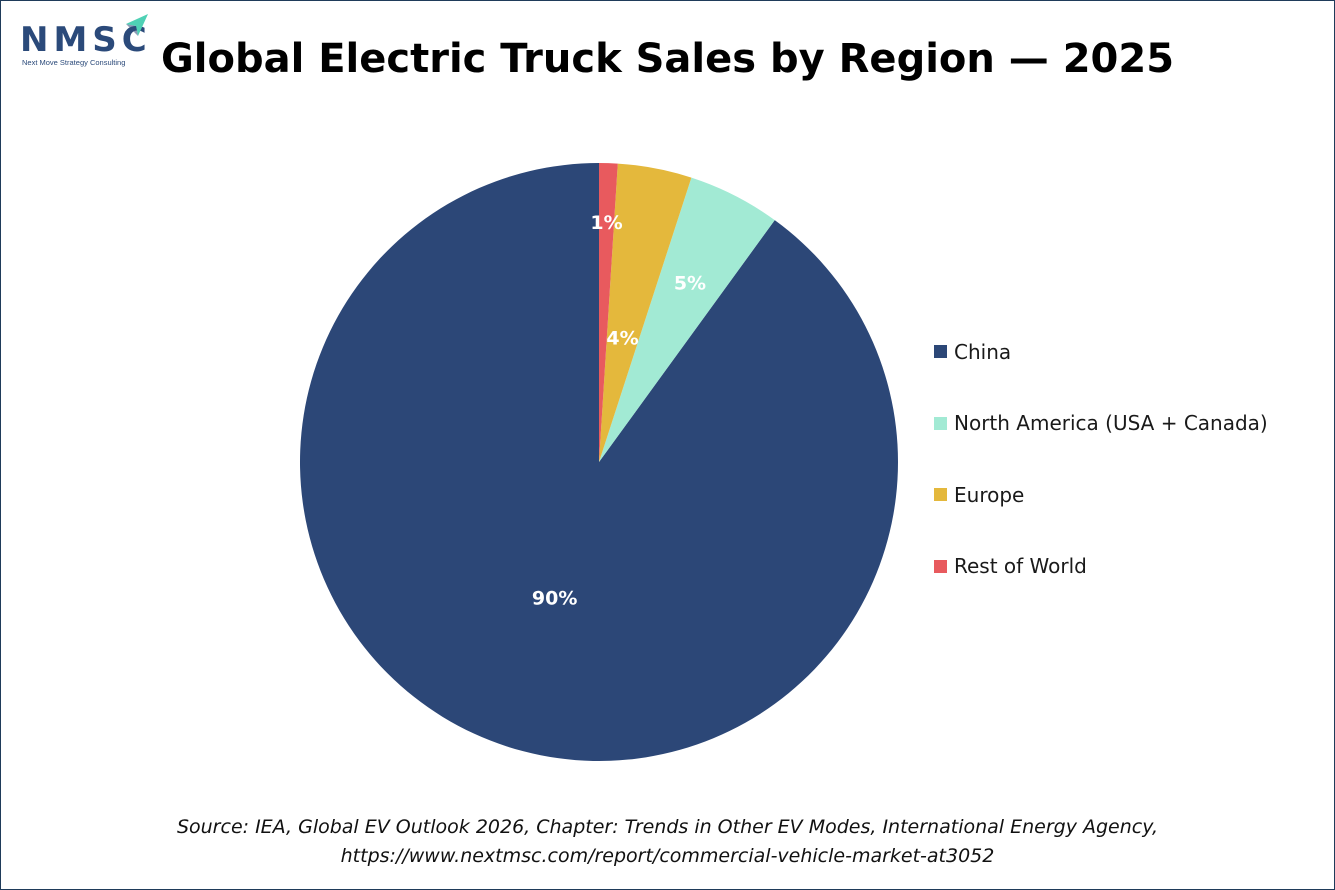 This screenshot has height=890, width=1335. Describe the element at coordinates (74, 62) in the screenshot. I see `logo-tagline: Next Move Strategy Consulting` at that location.